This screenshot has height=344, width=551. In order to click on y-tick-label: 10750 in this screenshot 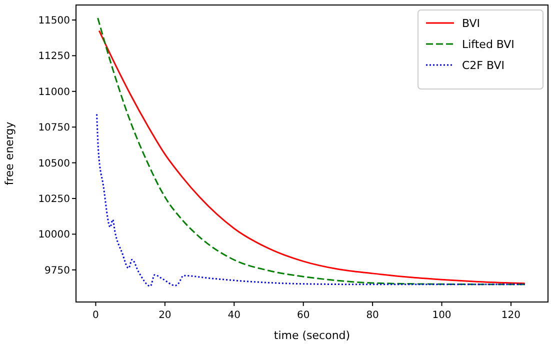, I will do `click(54, 128)`.